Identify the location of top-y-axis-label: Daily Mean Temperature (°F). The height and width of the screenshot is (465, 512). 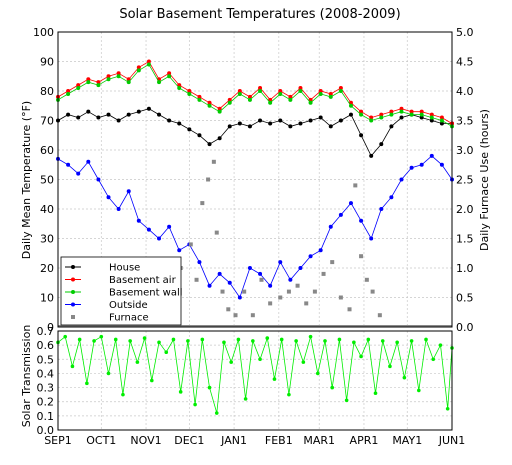
(26, 180).